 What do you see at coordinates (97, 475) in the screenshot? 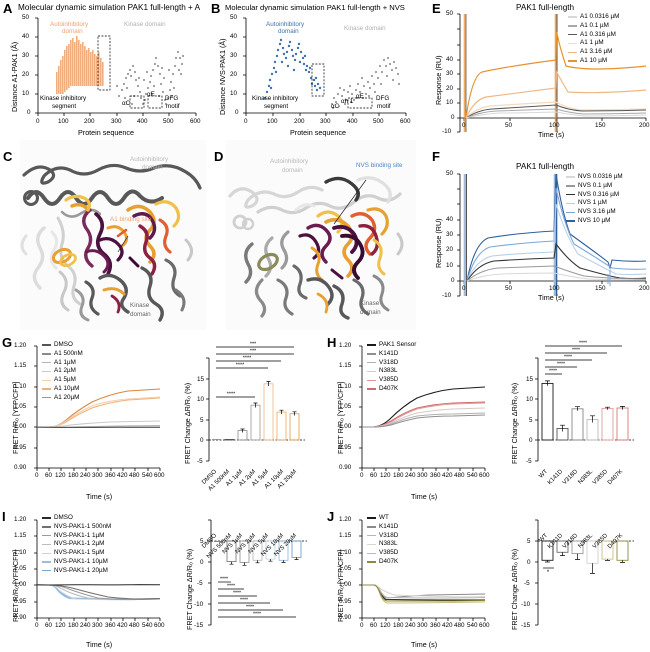
I see `panel-g-xtick-5: 300` at bounding box center [97, 475].